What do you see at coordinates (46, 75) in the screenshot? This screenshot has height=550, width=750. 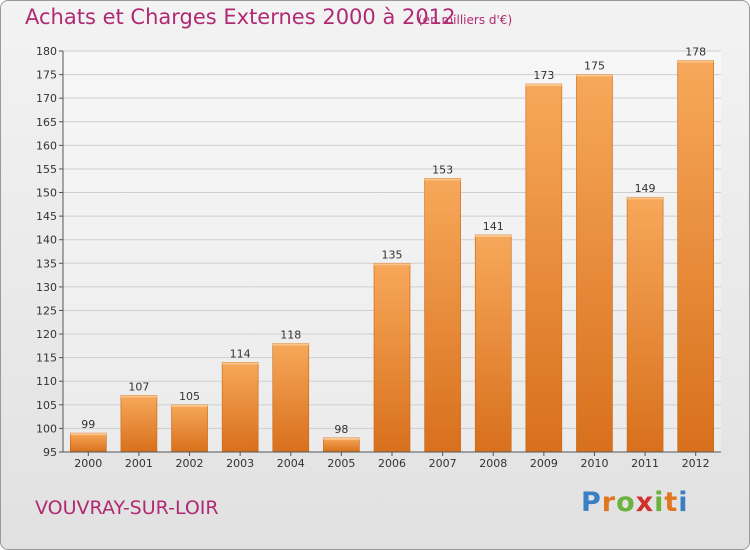 I see `y-tick-label: 175` at bounding box center [46, 75].